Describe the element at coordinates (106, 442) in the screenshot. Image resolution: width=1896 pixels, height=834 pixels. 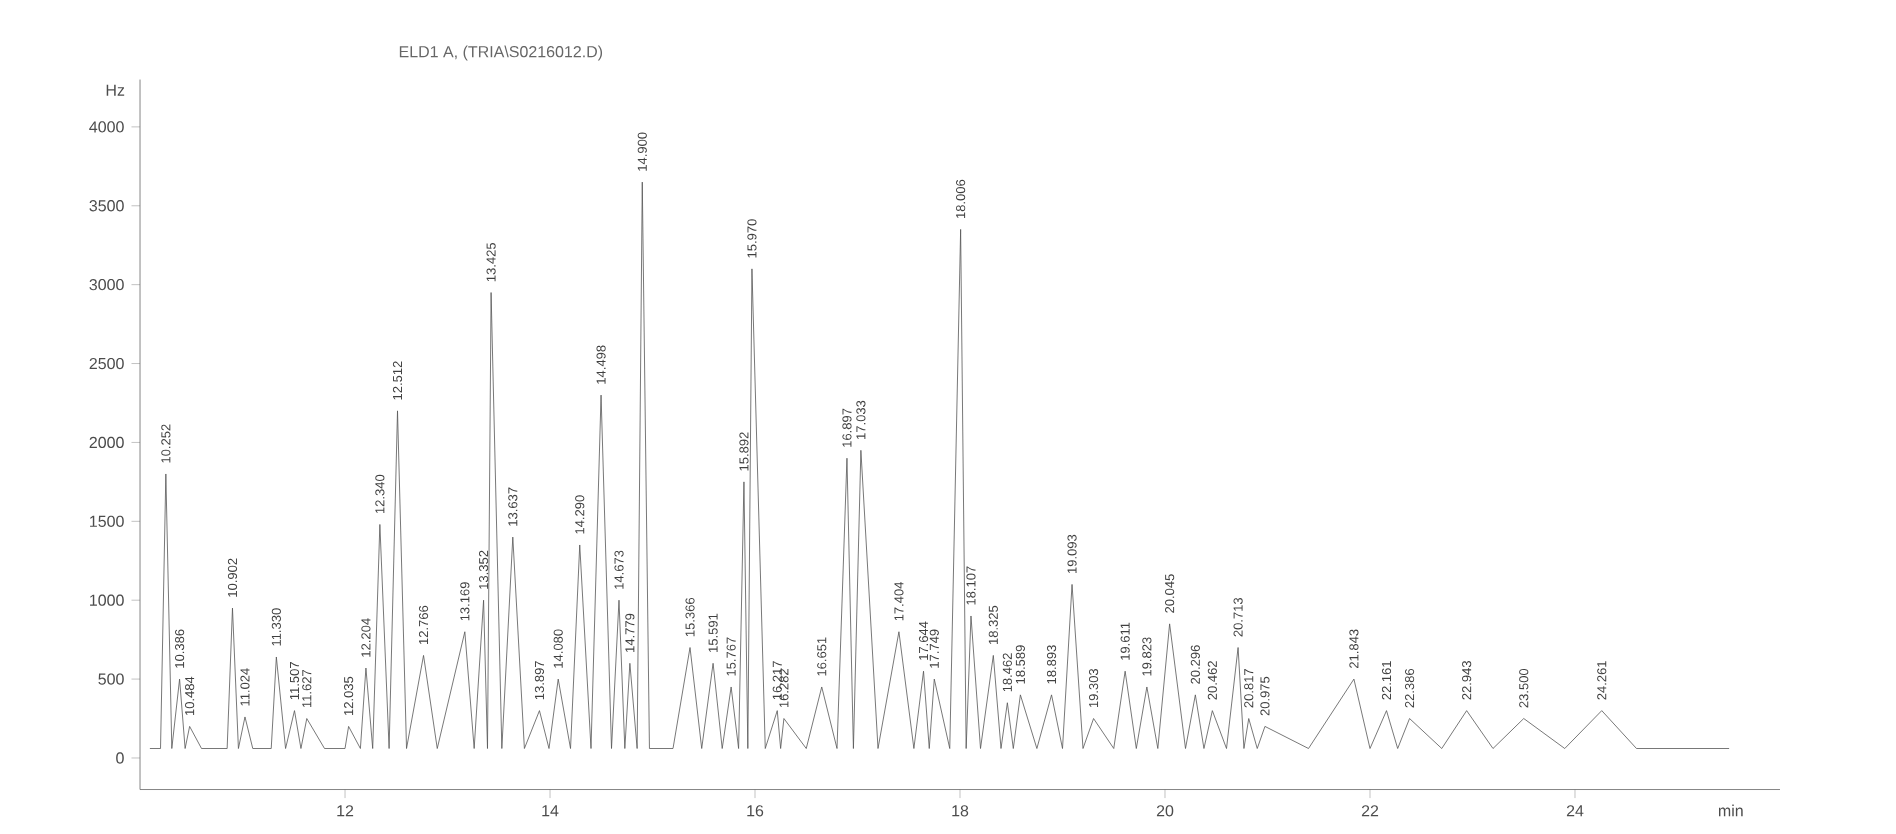
I see `y-tick-label: 2000` at that location.